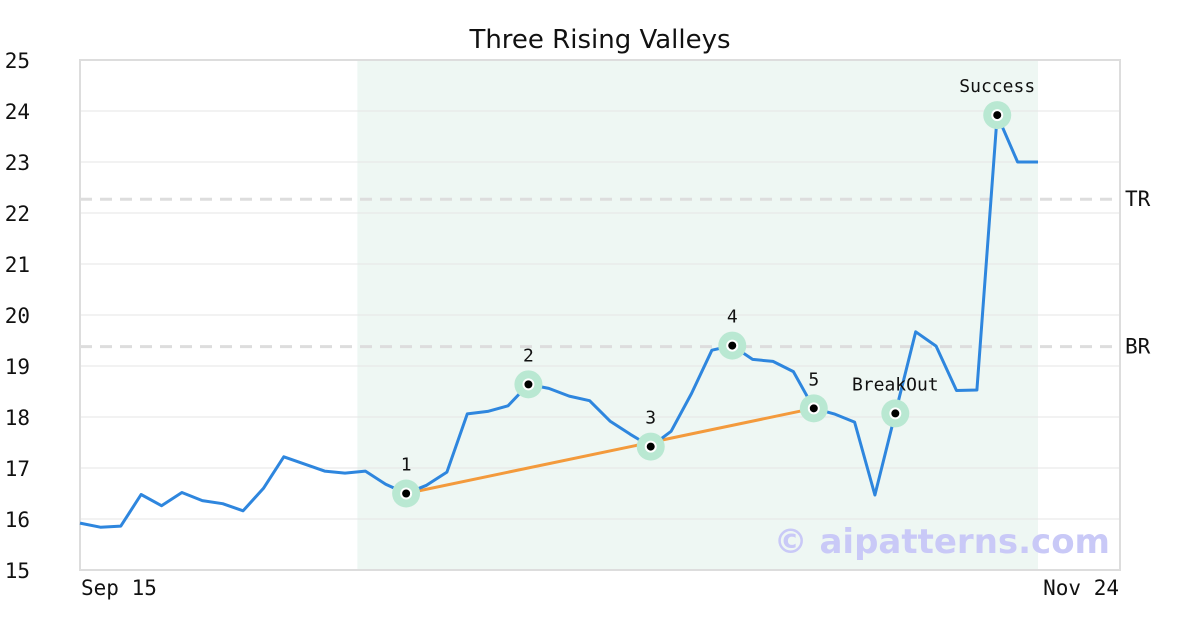  I want to click on y-tick-label: 17, so click(17, 469).